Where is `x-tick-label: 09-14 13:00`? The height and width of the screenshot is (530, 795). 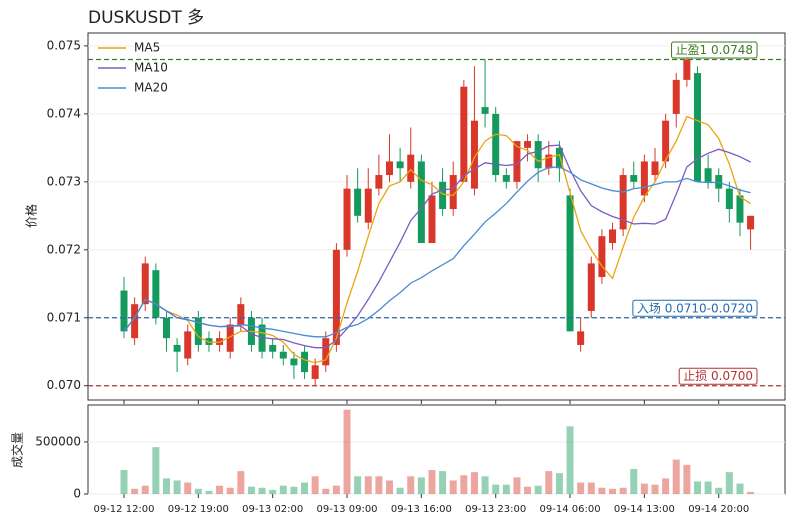 x-tick-label: 09-14 13:00 is located at coordinates (644, 509).